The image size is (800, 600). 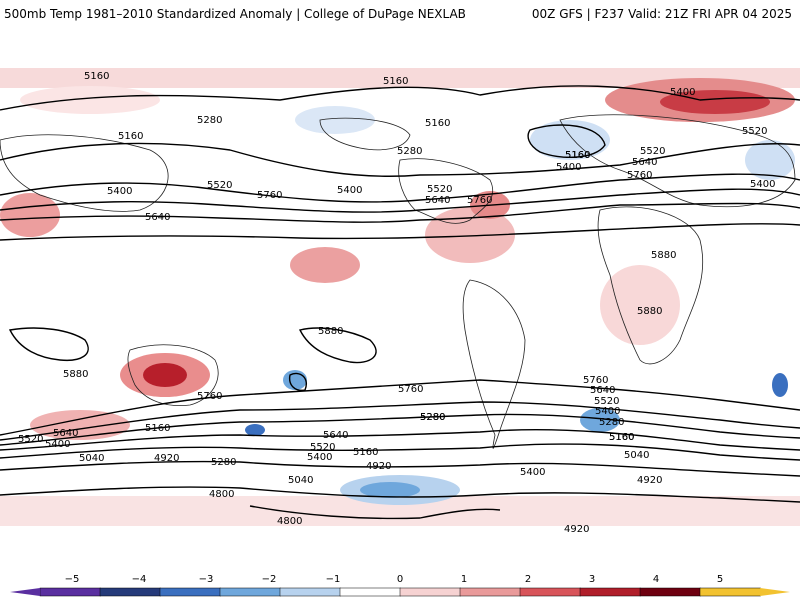 I want to click on colorbar-left-arrow, so click(x=25, y=592).